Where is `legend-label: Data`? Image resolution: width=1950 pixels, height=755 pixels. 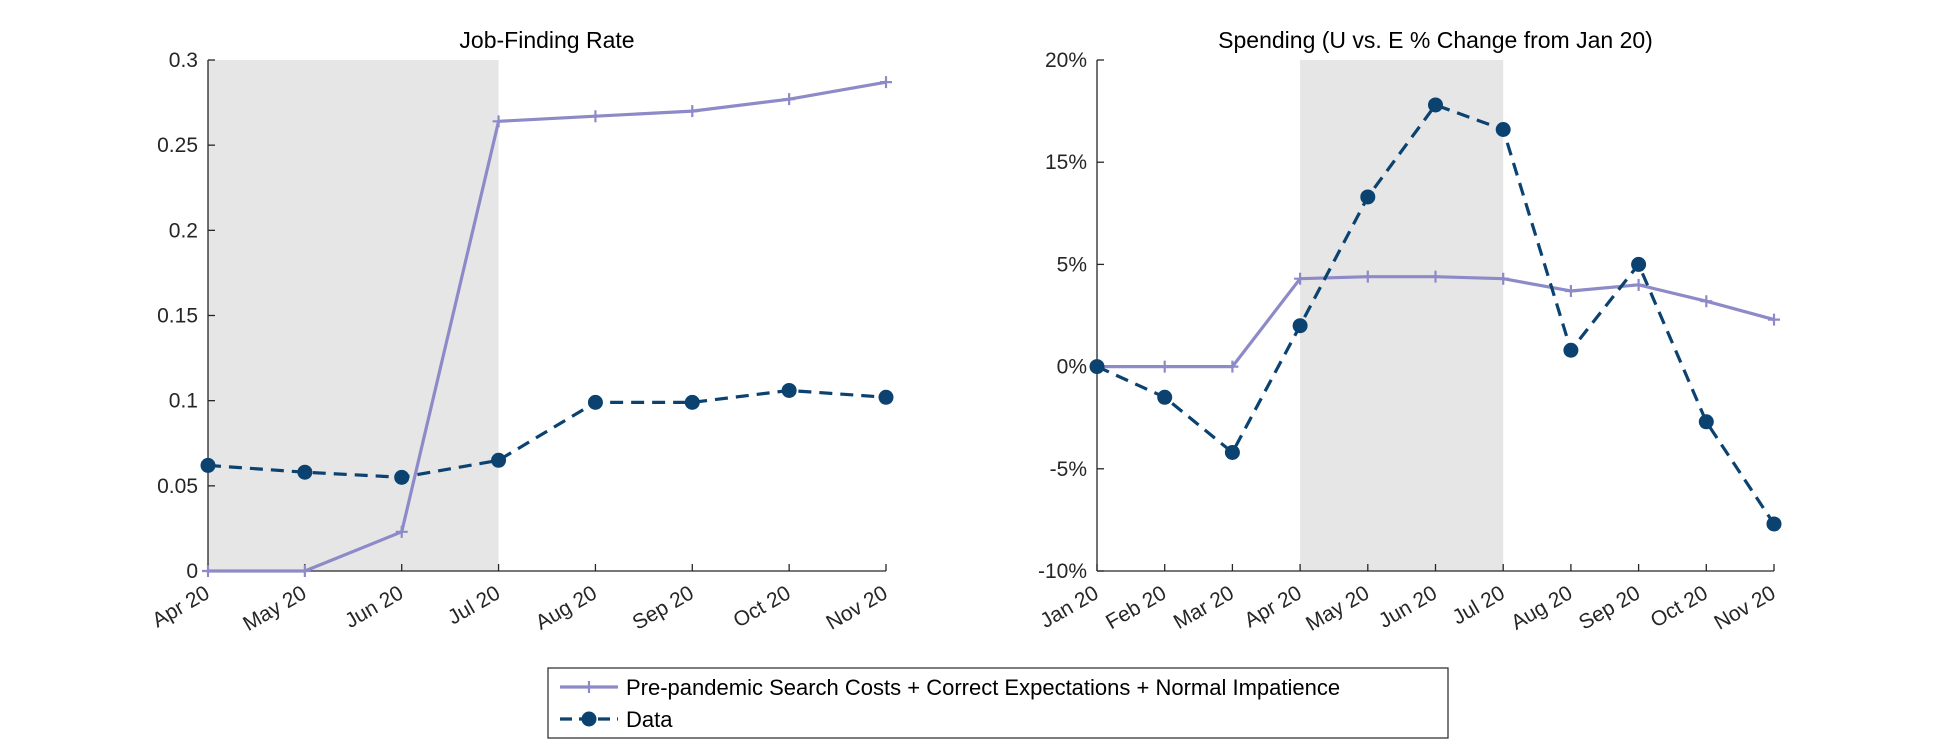
legend-label: Data is located at coordinates (649, 719).